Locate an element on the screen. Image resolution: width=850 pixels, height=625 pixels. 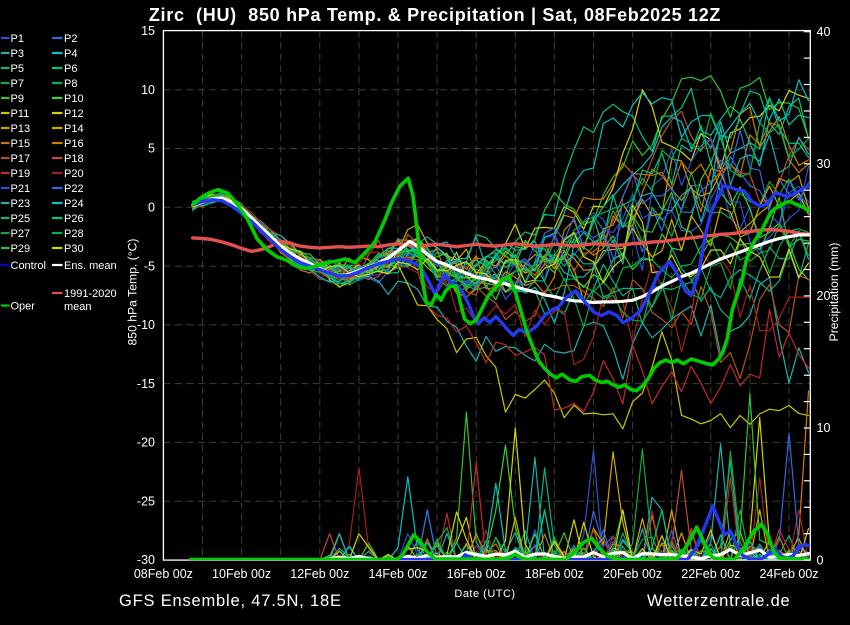
svg-text: P15 is located at coordinates (21, 144).